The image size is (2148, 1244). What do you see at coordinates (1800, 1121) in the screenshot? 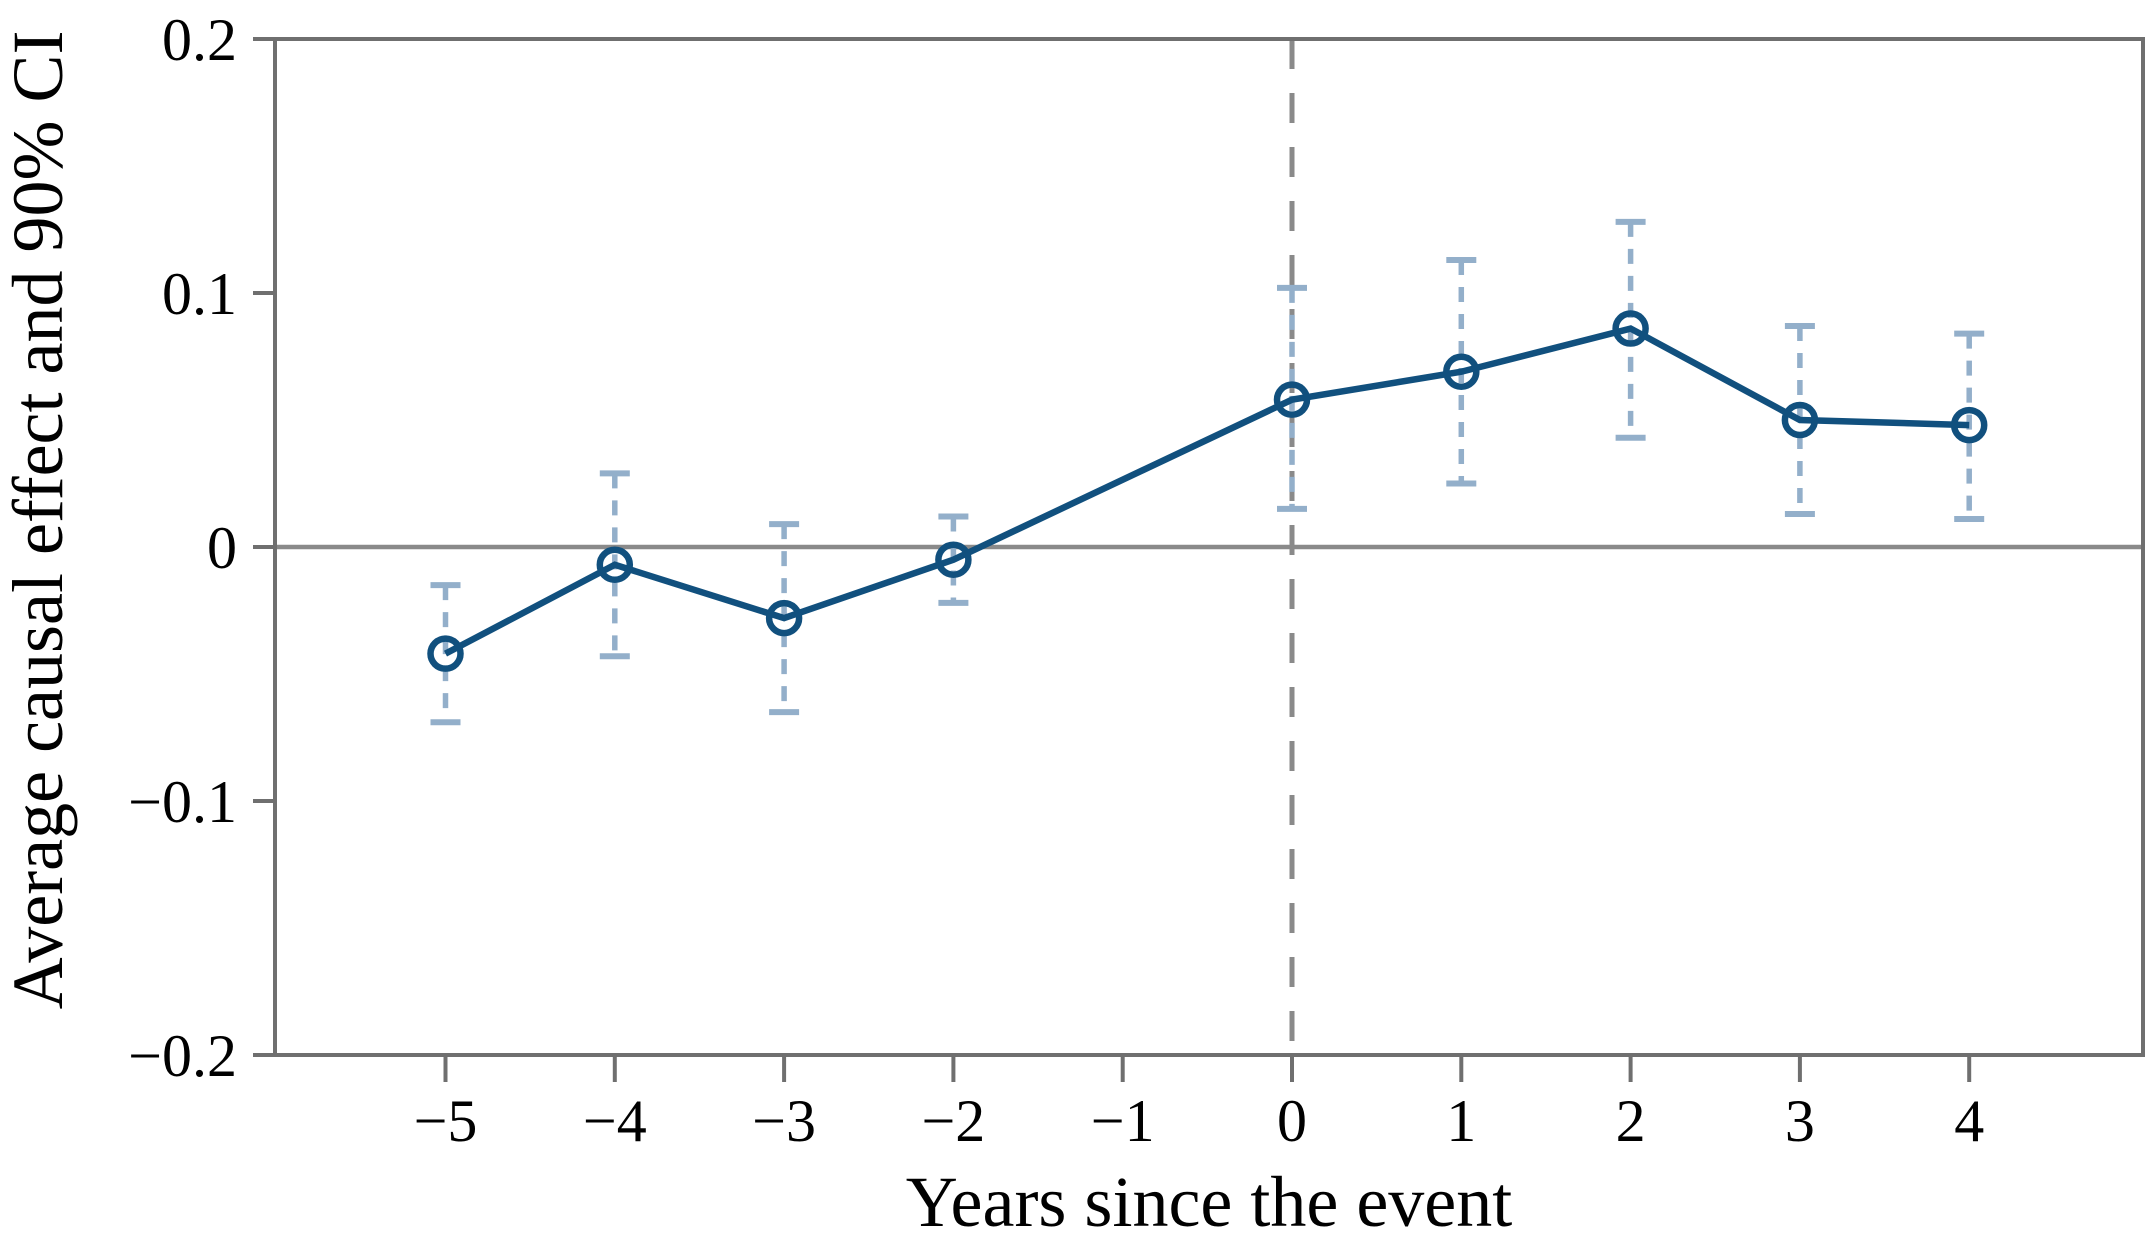
I see `x-tick-label: 3` at bounding box center [1800, 1121].